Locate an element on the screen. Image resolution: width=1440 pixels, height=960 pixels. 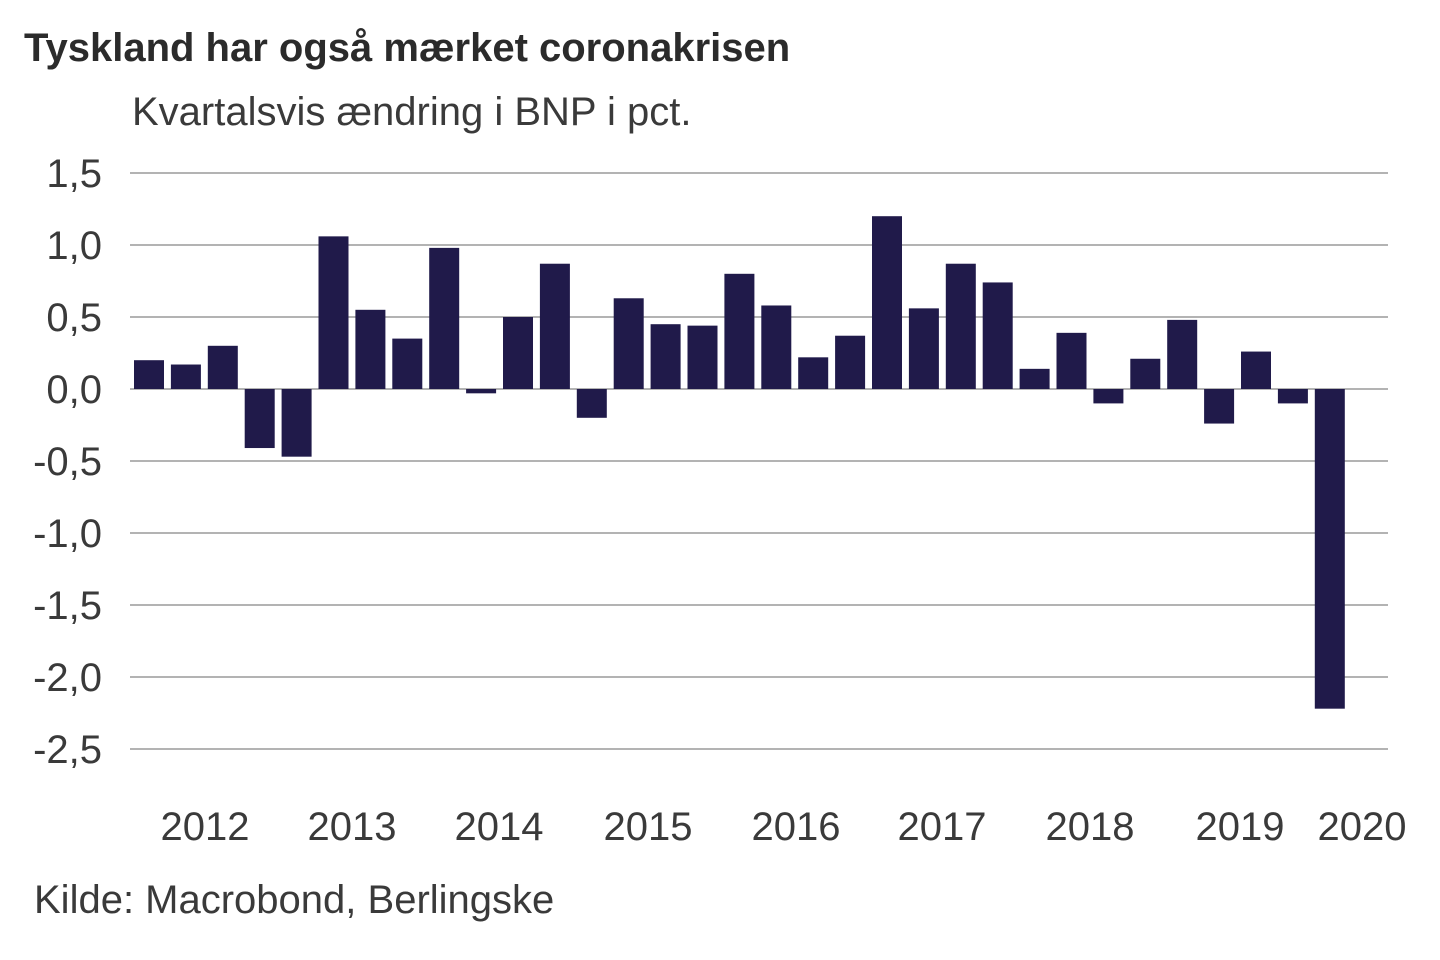
bar-2013Q3 is located at coordinates (333, 312).